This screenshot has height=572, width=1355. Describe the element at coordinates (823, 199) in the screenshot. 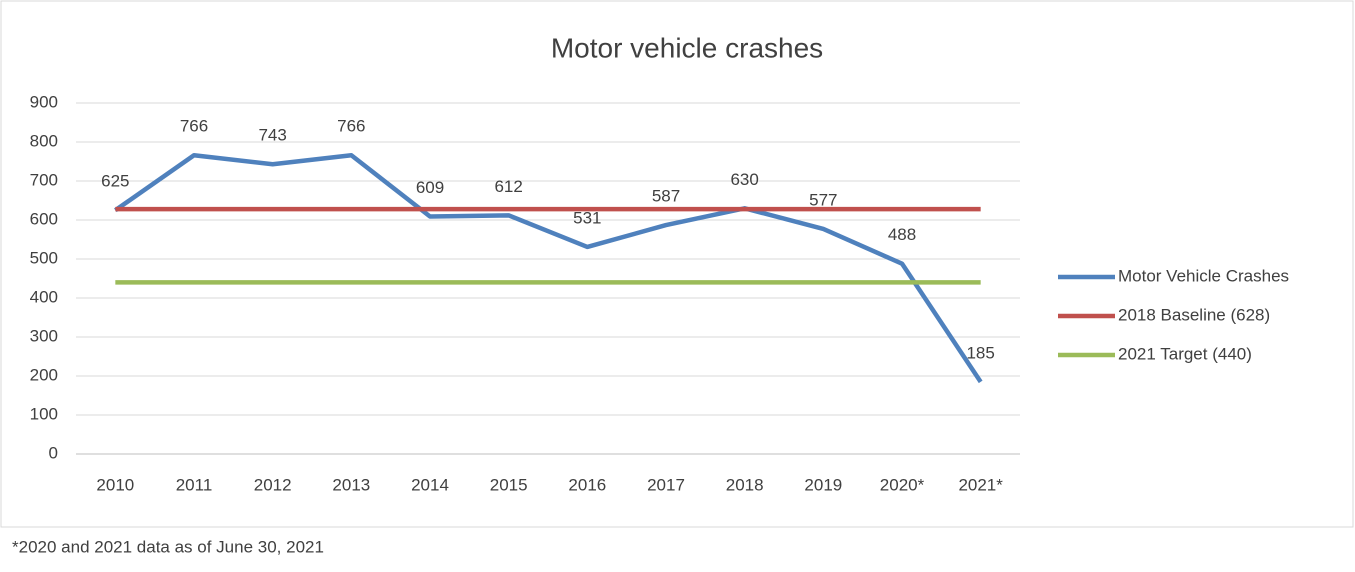

I see `data-label: 577` at that location.